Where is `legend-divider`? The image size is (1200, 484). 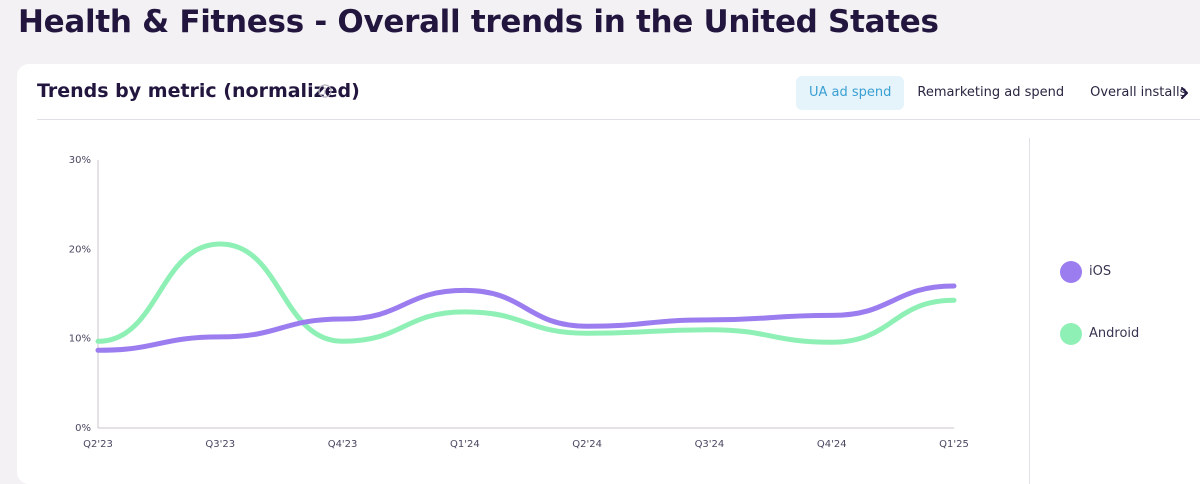
legend-divider is located at coordinates (1029, 311).